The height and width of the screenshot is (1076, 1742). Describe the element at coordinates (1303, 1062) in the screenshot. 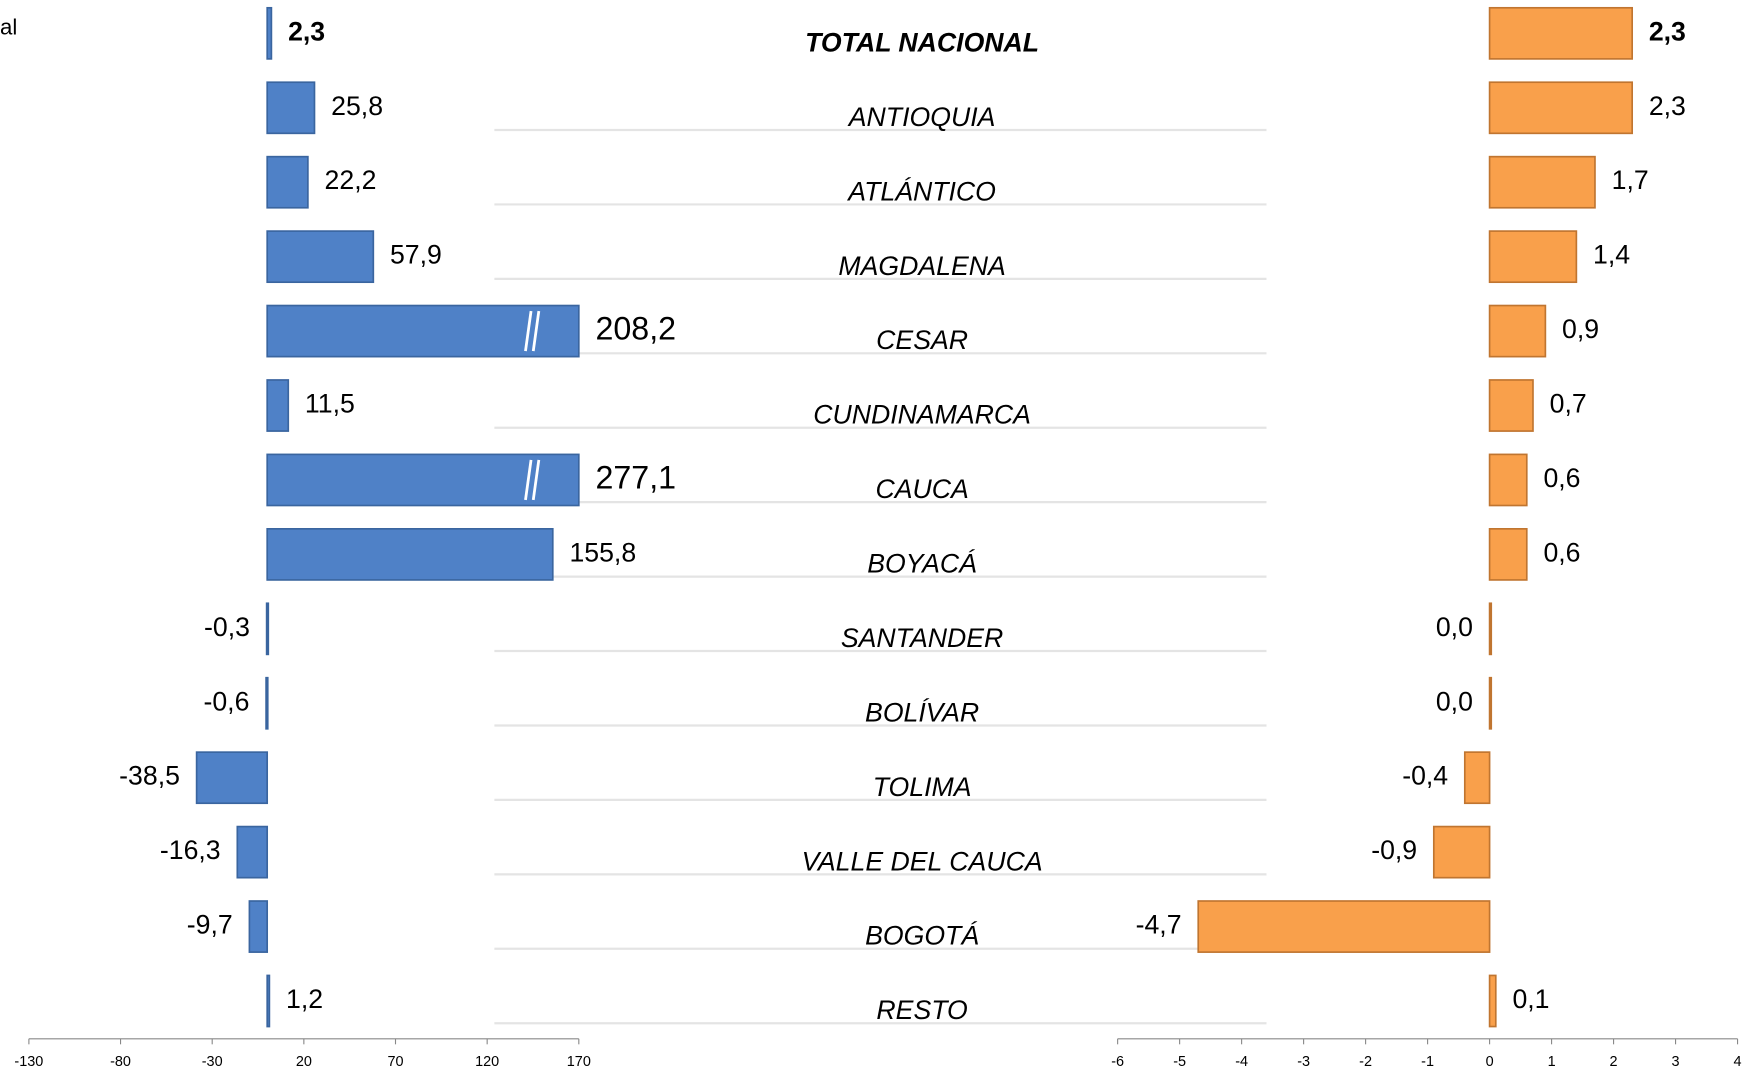

I see `x-tick-label: -3` at that location.